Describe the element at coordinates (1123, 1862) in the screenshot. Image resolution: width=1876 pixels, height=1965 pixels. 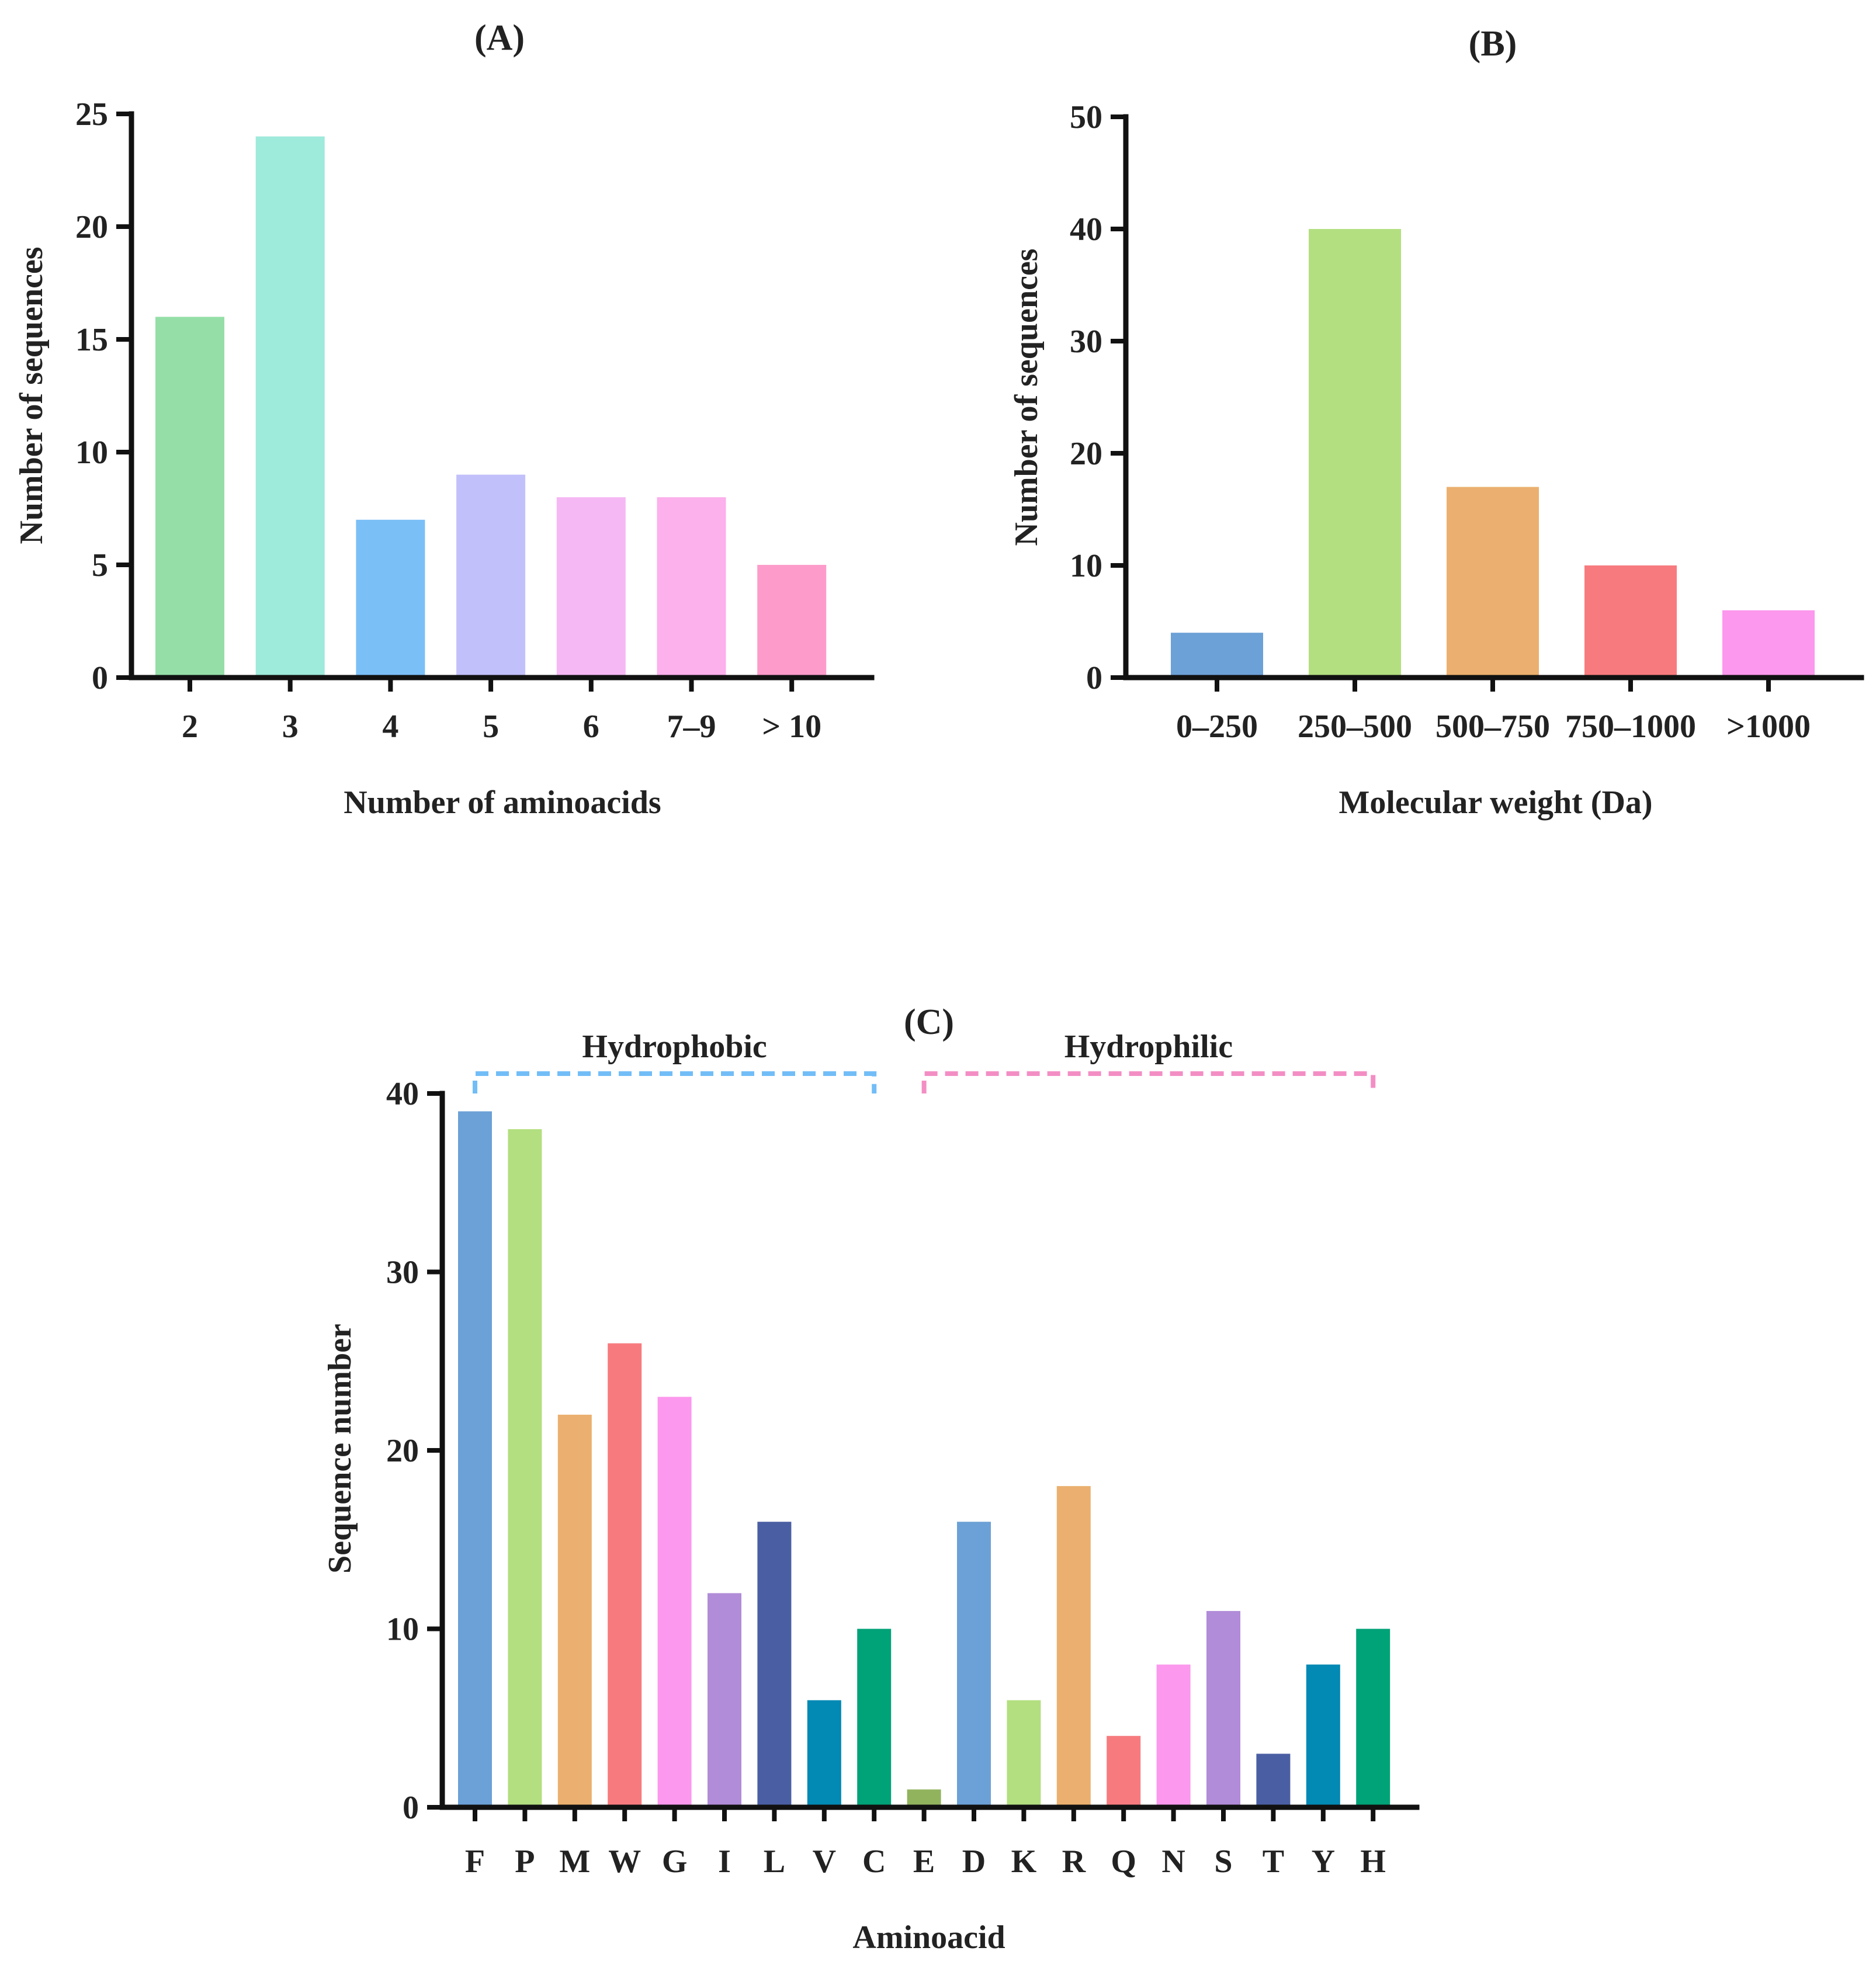
I see `panel-c-x-tick-label-13: Q` at that location.